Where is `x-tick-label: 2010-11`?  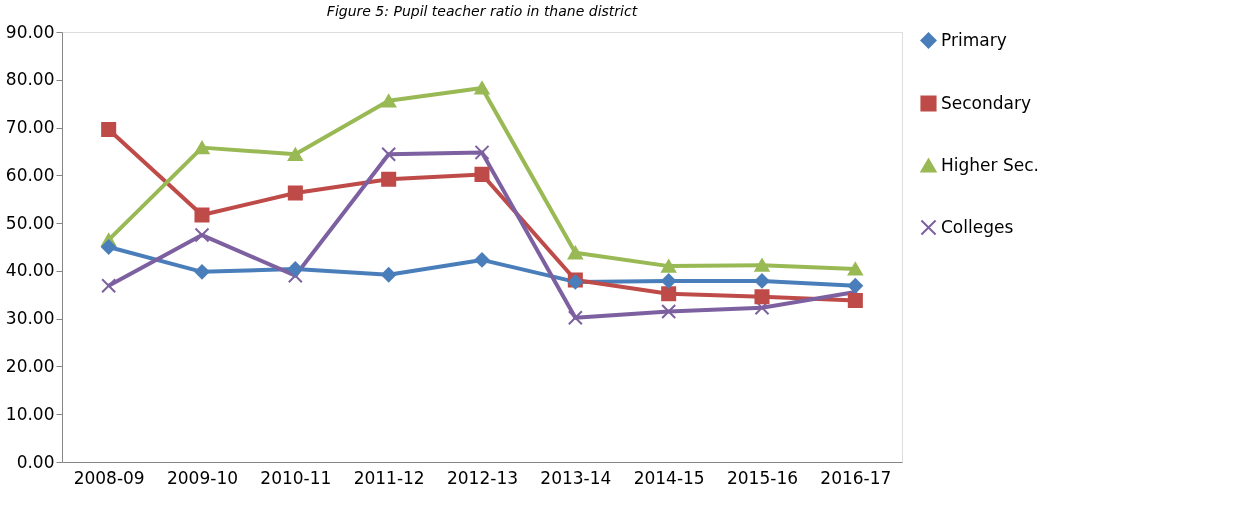
x-tick-label: 2010-11 is located at coordinates (296, 477).